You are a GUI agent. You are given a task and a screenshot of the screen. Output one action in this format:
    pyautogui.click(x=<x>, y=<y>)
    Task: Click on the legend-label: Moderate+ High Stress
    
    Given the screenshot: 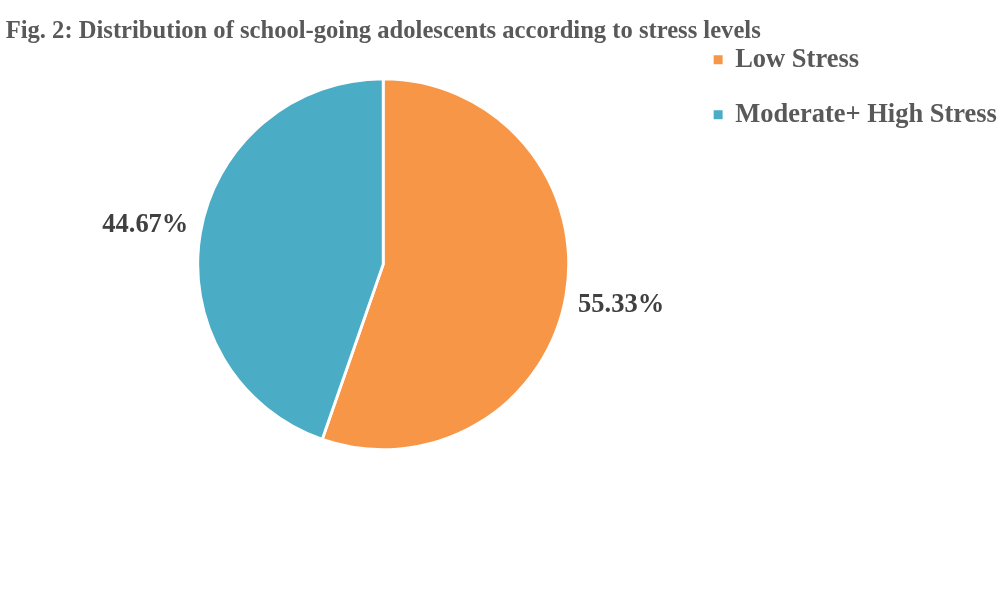 What is the action you would take?
    pyautogui.click(x=866, y=113)
    